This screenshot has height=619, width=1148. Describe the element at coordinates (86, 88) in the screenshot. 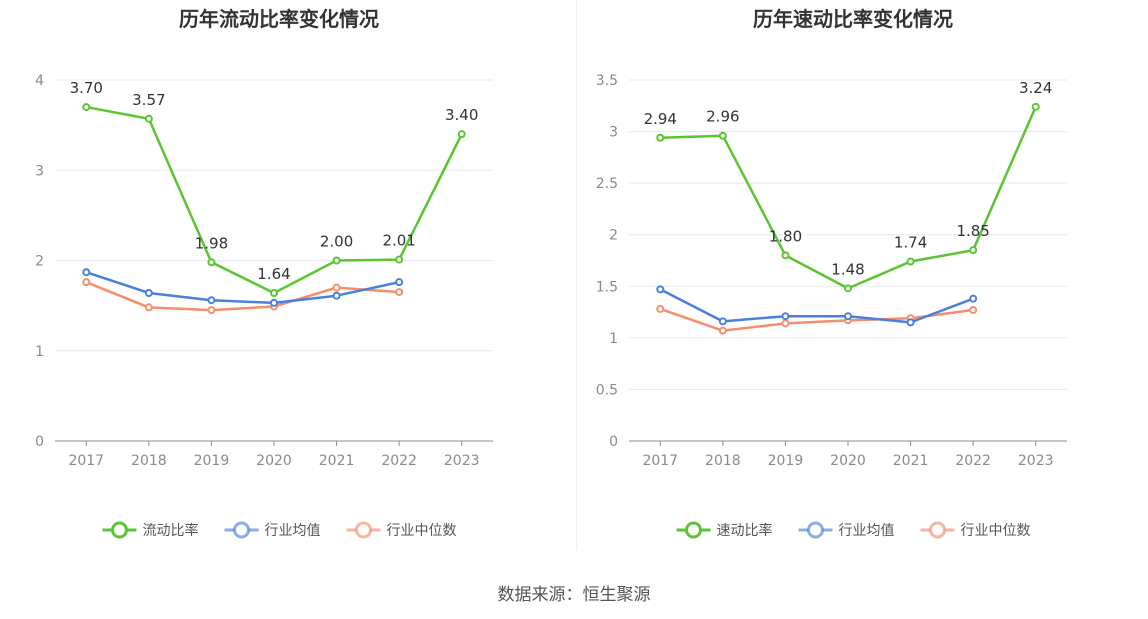

I see `current-ratio-data-label: 3.70` at that location.